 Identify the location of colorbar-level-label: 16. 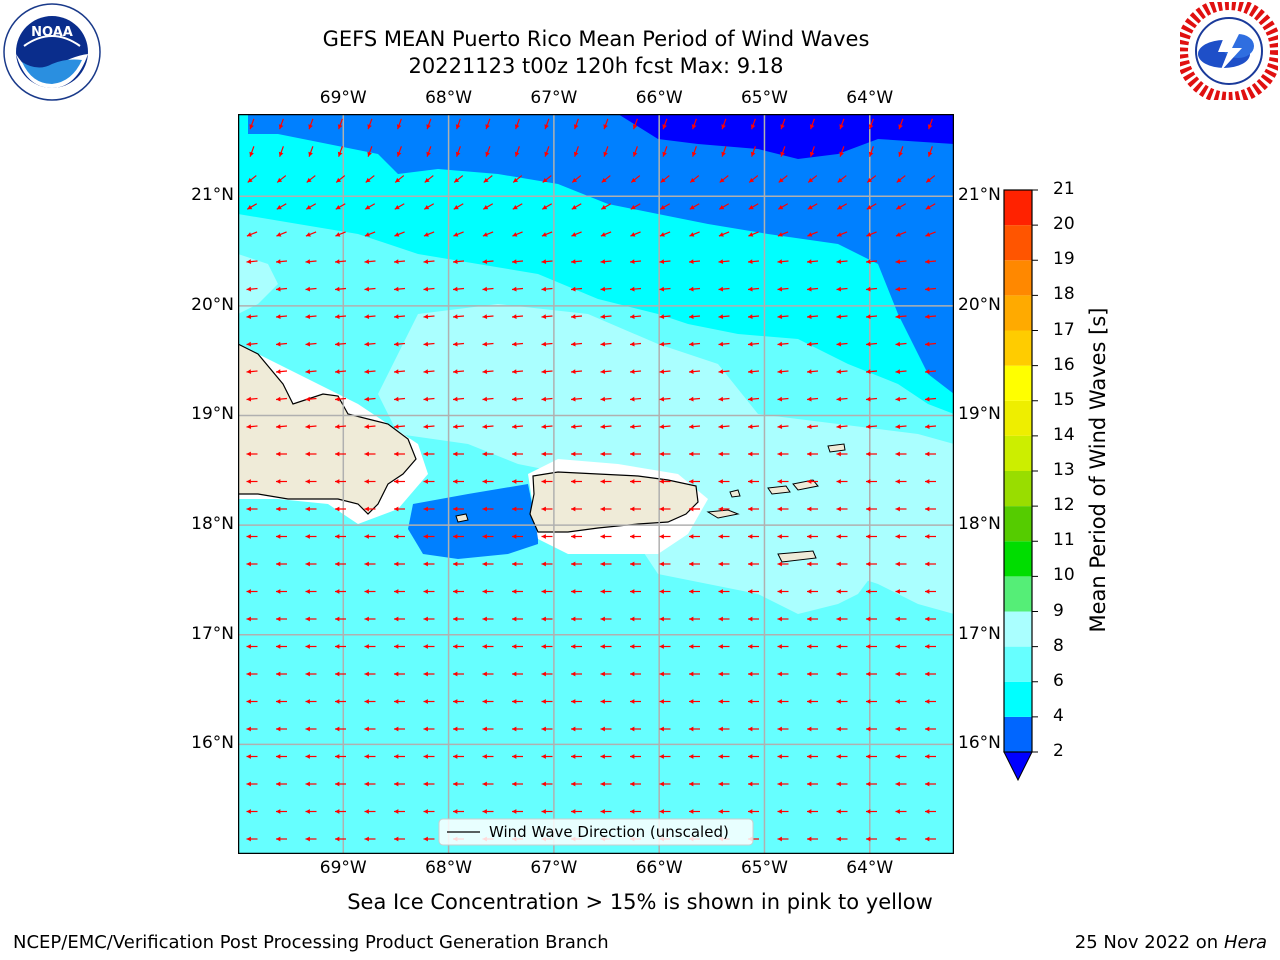
(1064, 364).